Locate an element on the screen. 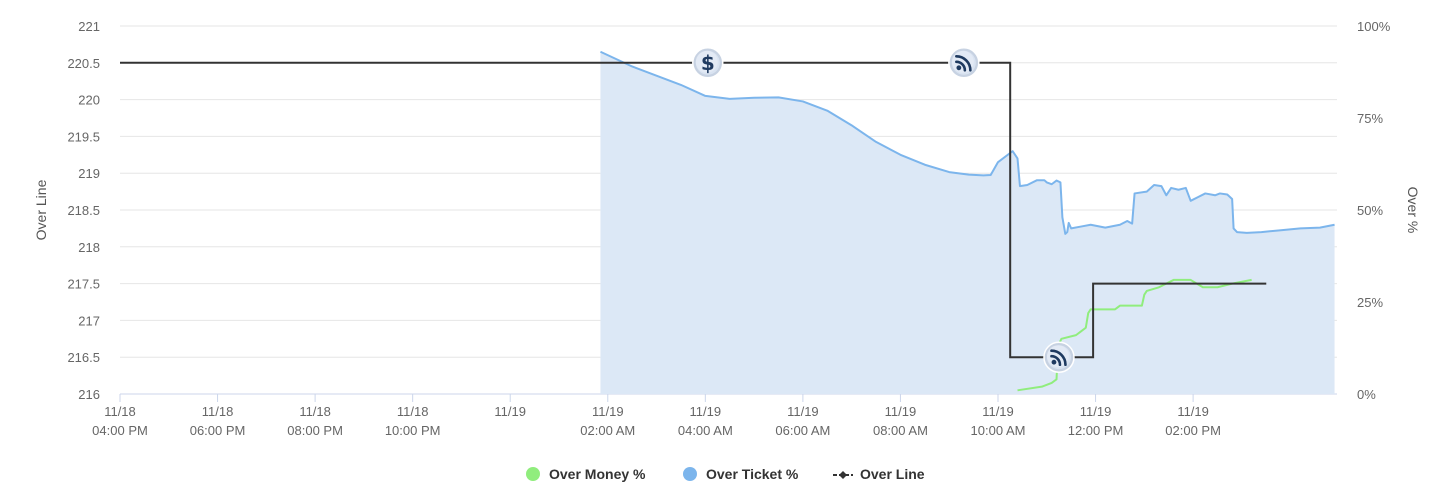  legend-label-over-ticket: Over Ticket % is located at coordinates (752, 474).